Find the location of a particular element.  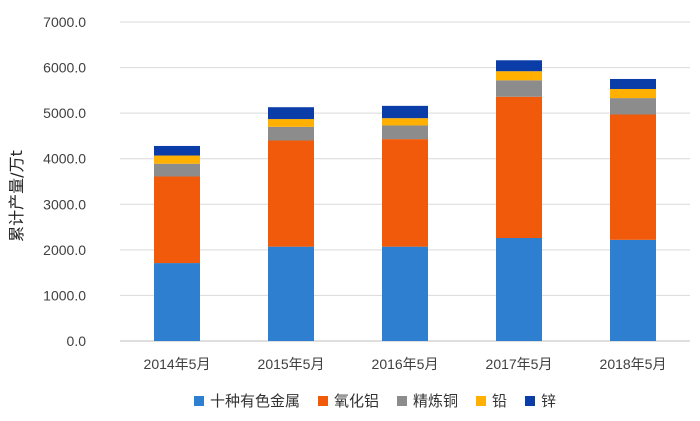

y-tick-label: 1000.0 is located at coordinates (64, 295).